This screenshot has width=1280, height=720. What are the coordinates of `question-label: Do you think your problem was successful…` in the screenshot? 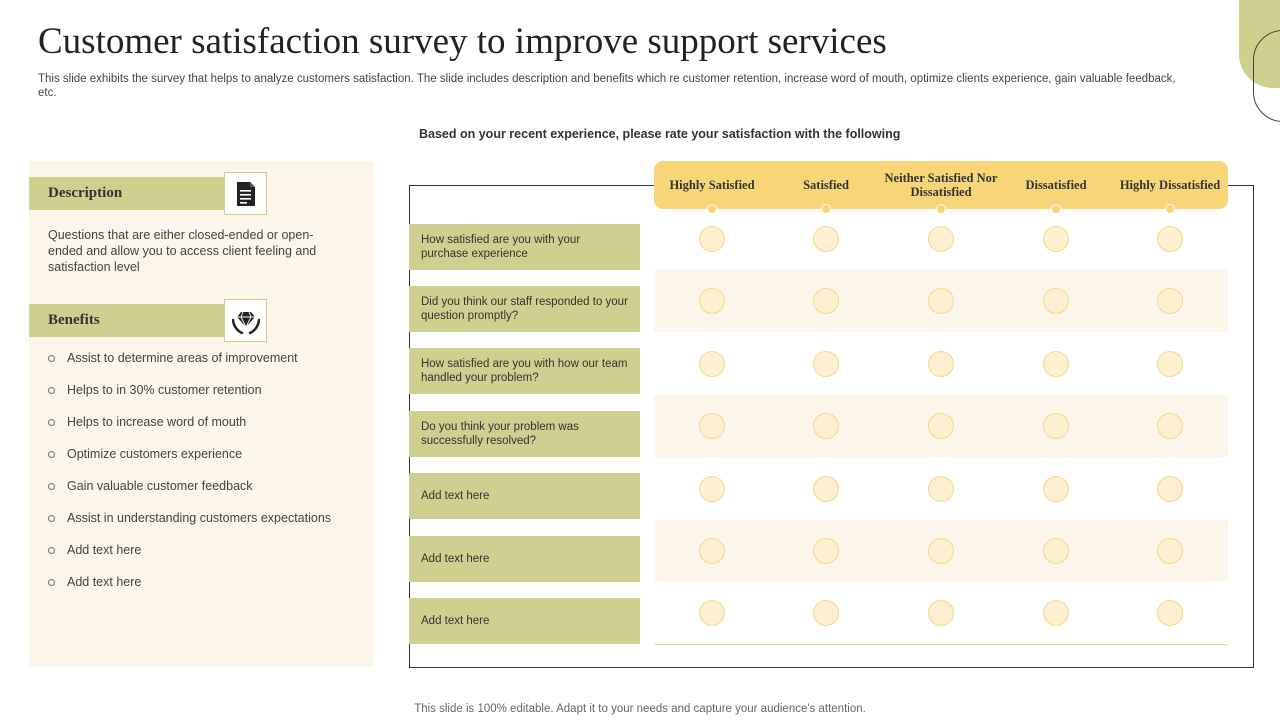 It's located at (524, 434).